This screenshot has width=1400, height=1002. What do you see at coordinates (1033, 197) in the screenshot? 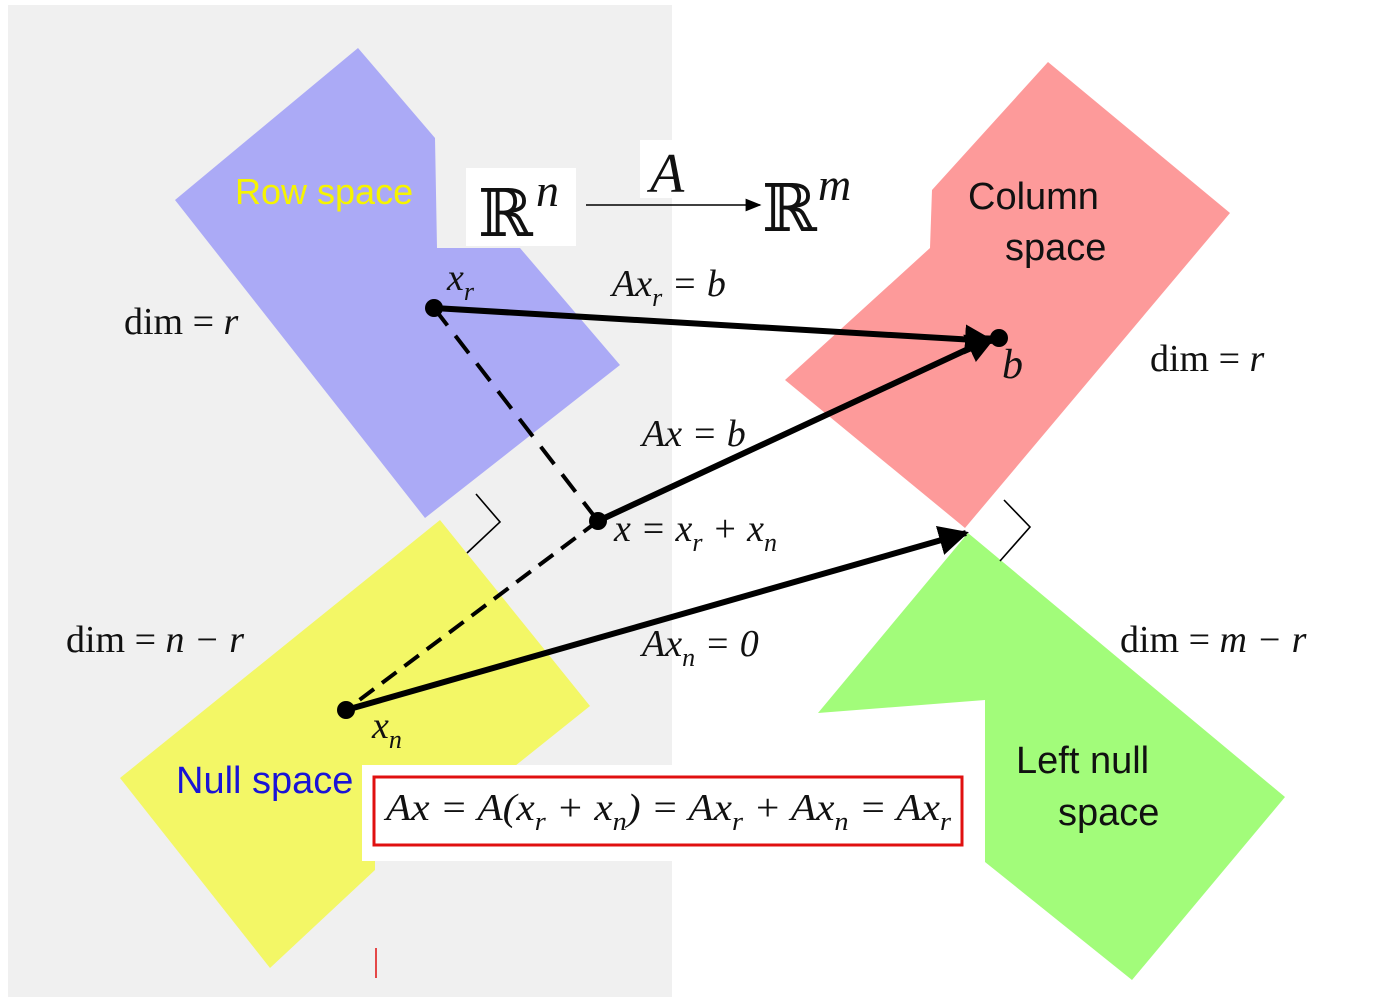
I see `column-space-label-line1: Column` at bounding box center [1033, 197].